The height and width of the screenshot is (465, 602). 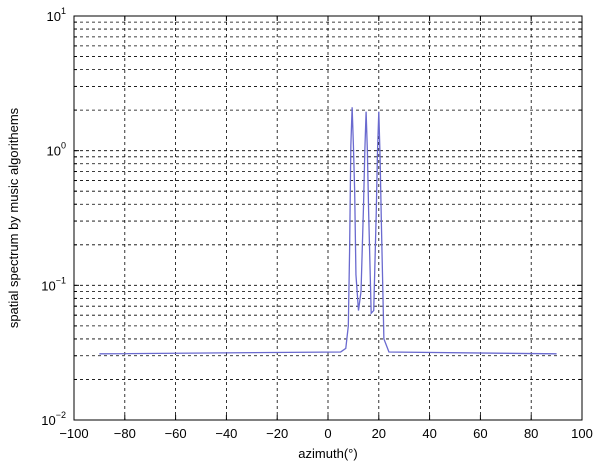 I want to click on x-tick-label: −60, so click(x=176, y=433).